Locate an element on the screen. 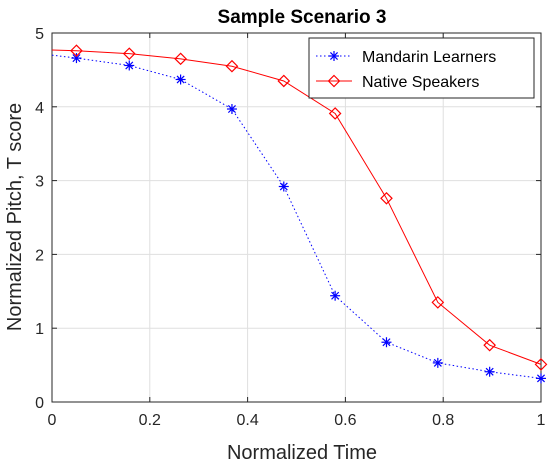 This screenshot has height=468, width=550. y-tick-label: 3 is located at coordinates (39, 182).